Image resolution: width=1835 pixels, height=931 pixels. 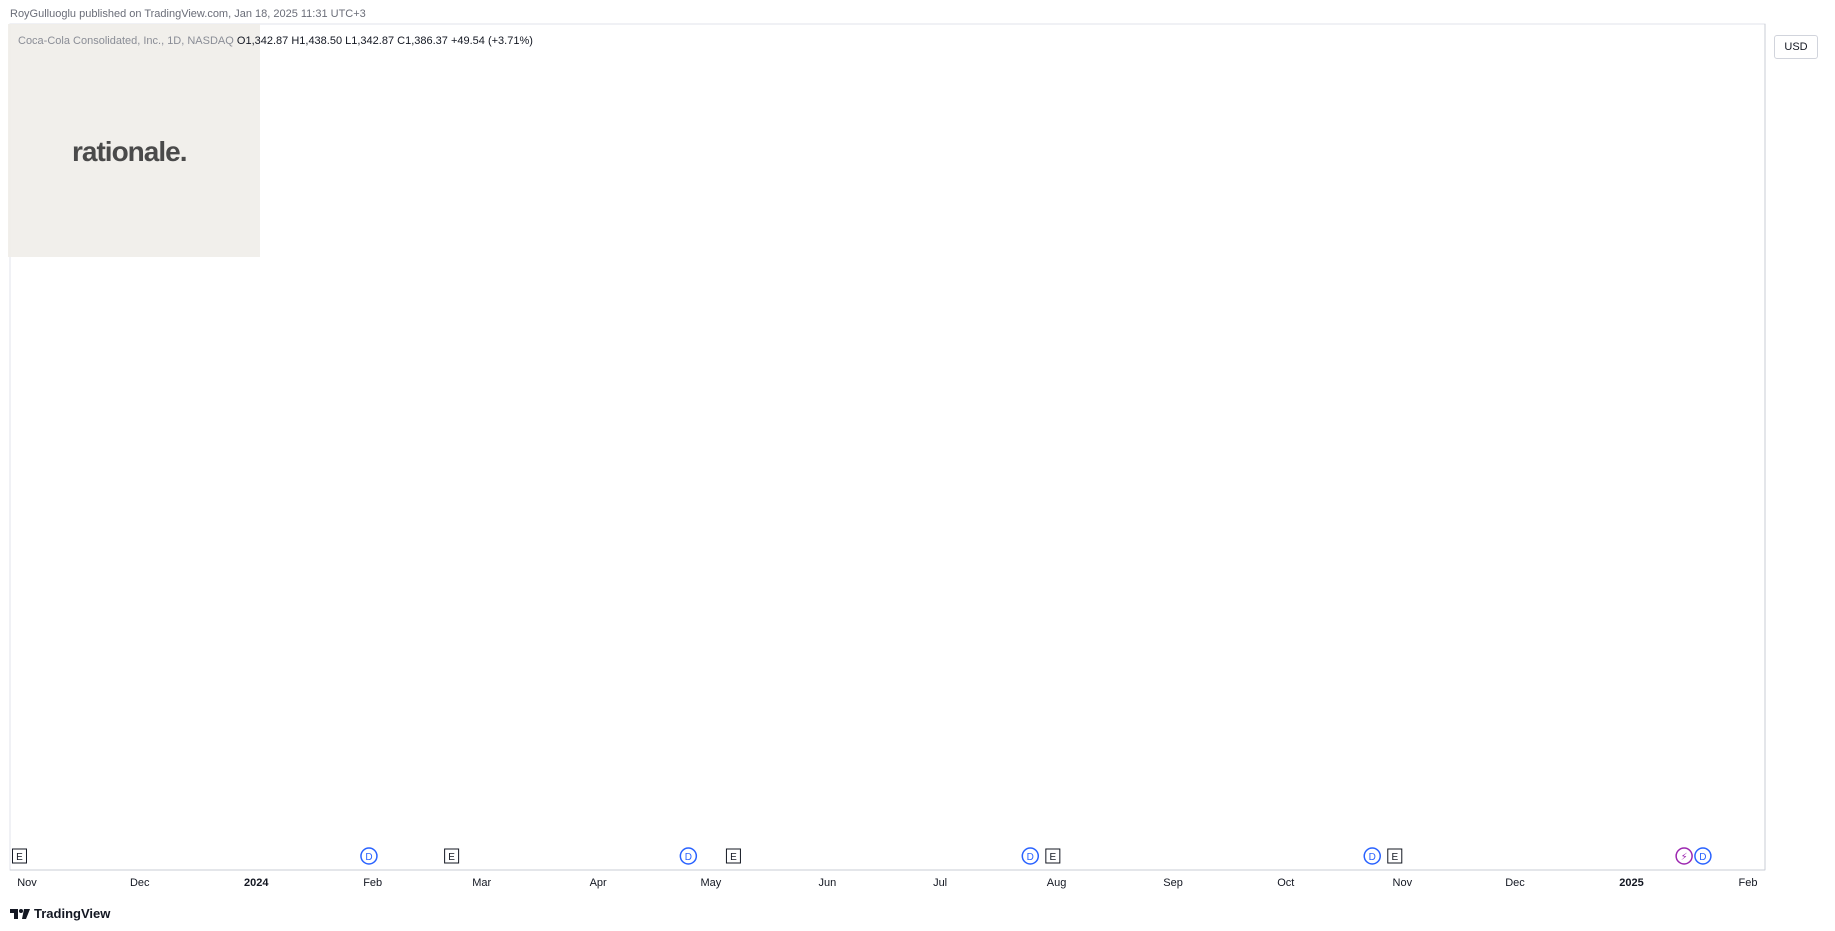 What do you see at coordinates (129, 151) in the screenshot?
I see `rationale-logo: rationale.` at bounding box center [129, 151].